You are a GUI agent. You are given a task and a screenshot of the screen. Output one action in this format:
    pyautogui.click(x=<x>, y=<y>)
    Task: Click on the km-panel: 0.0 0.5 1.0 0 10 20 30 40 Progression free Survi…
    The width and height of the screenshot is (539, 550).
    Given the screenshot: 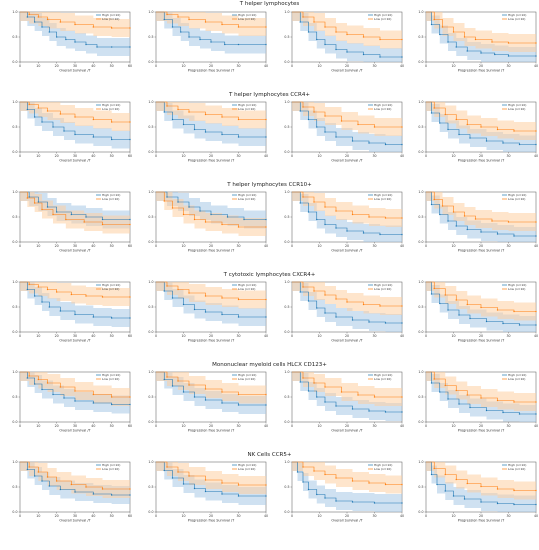 What is the action you would take?
    pyautogui.click(x=474, y=323)
    